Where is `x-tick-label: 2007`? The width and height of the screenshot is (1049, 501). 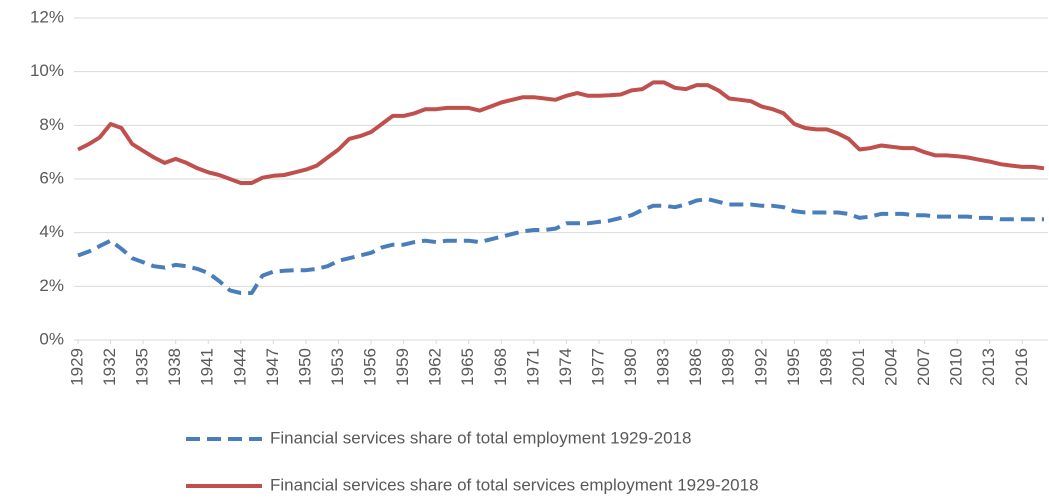
x-tick-label: 2007 is located at coordinates (923, 367).